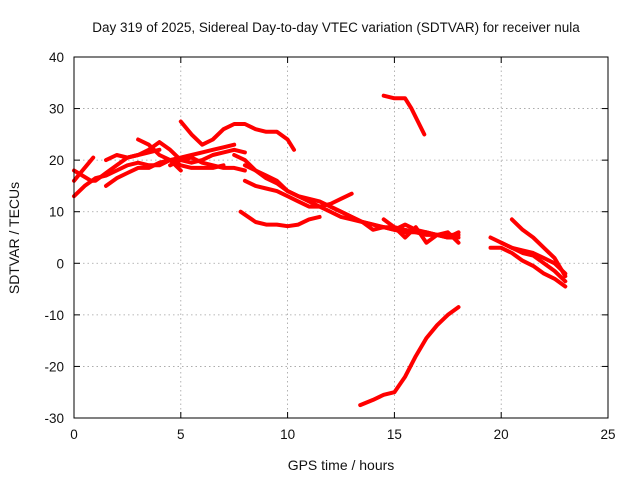 Image resolution: width=640 pixels, height=480 pixels. I want to click on y-tick-label: 30, so click(56, 109).